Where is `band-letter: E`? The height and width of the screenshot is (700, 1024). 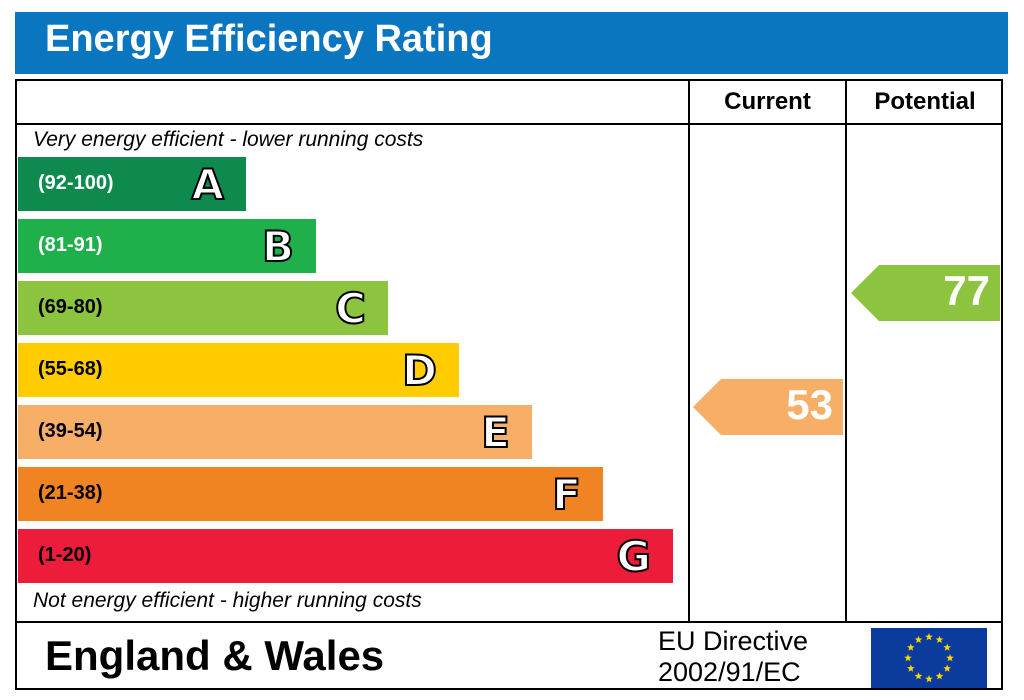 band-letter: E is located at coordinates (495, 432).